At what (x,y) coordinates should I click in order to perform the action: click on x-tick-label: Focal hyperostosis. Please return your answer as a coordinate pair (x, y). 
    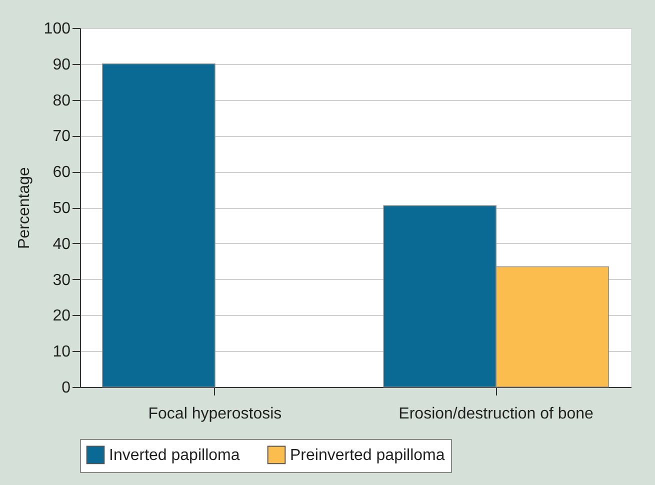
    Looking at the image, I should click on (215, 414).